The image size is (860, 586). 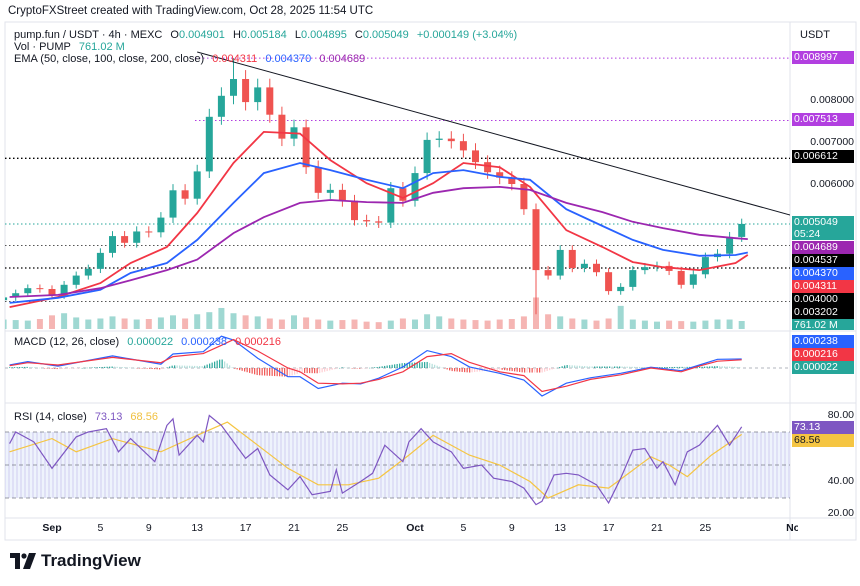 I want to click on symbol-name: pump.fun / USDT · 4h · MEXC, so click(x=88, y=35).